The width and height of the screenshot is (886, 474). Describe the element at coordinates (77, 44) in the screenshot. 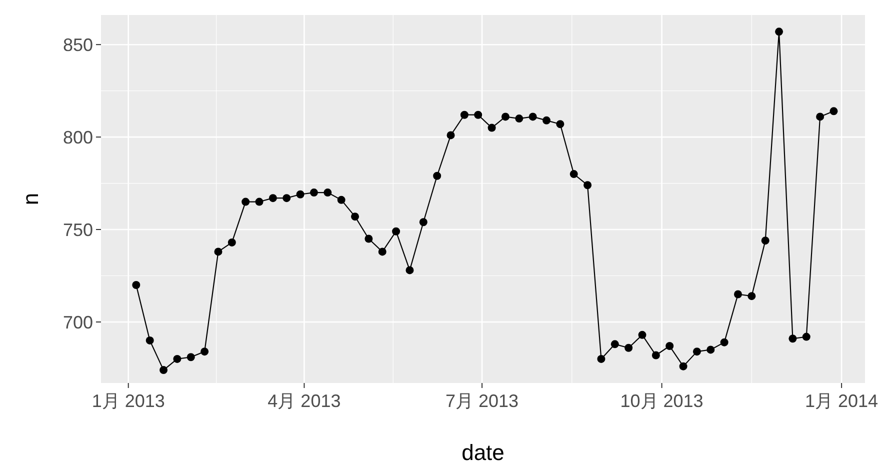

I see `y-tick-label: 850` at that location.